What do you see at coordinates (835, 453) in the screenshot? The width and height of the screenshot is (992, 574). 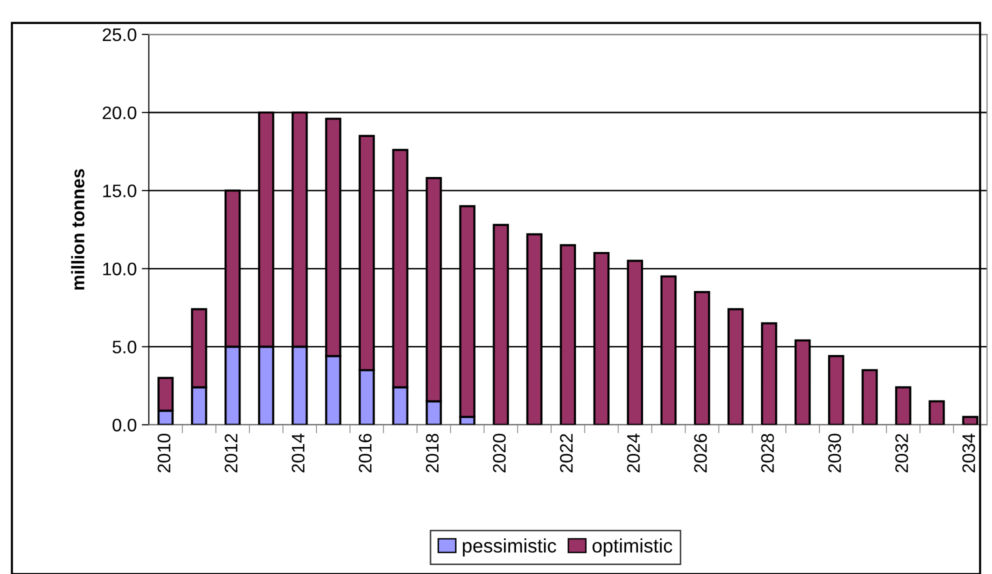 I see `x-tick-label: 2030` at bounding box center [835, 453].